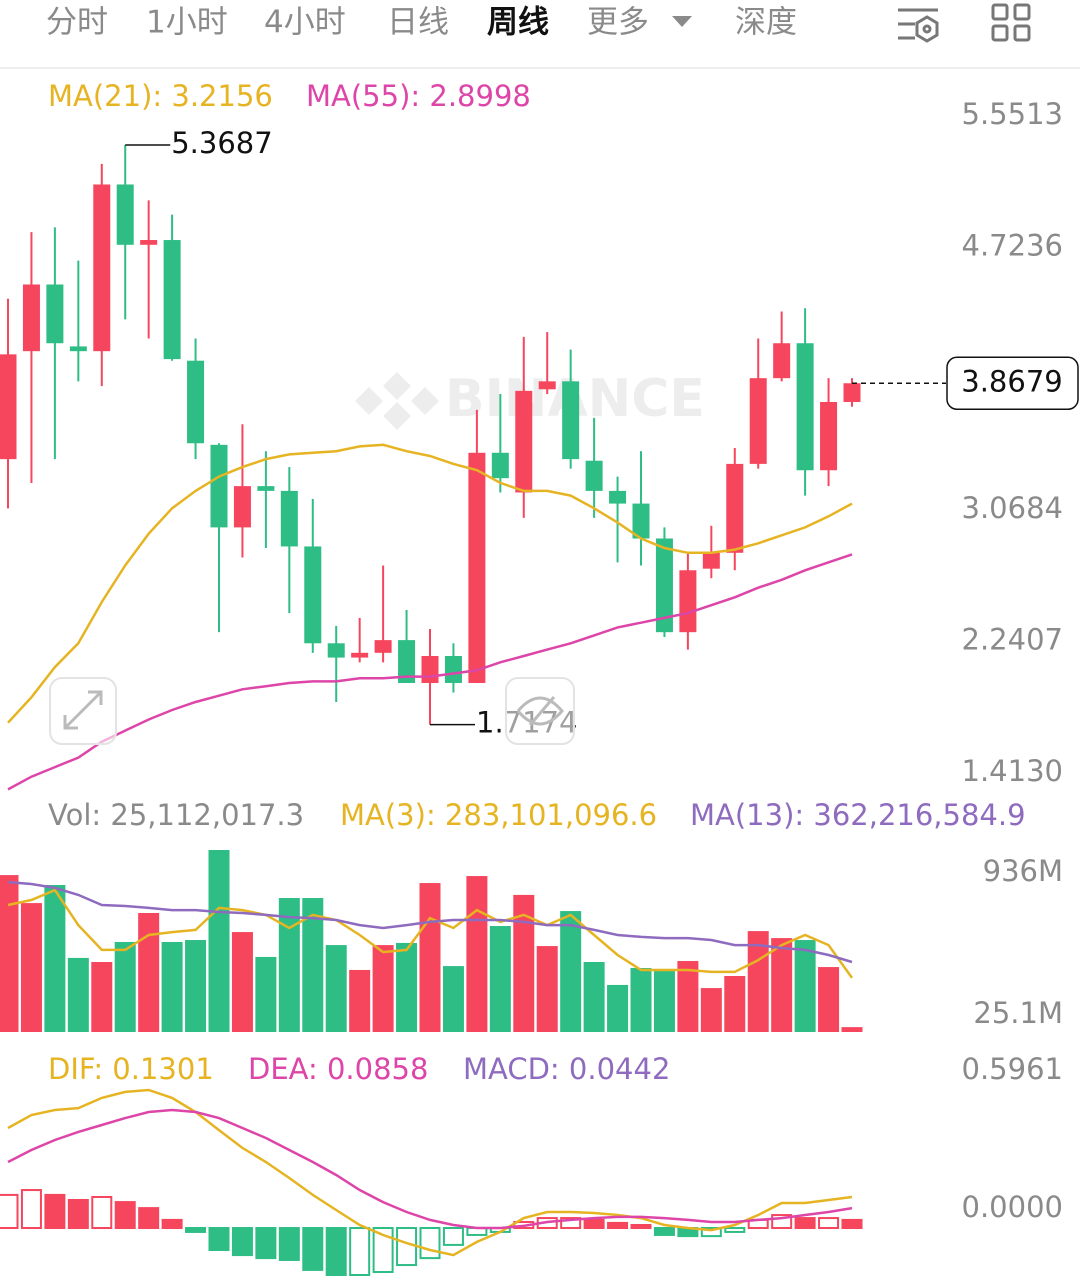  I want to click on tab: 周线, so click(518, 23).